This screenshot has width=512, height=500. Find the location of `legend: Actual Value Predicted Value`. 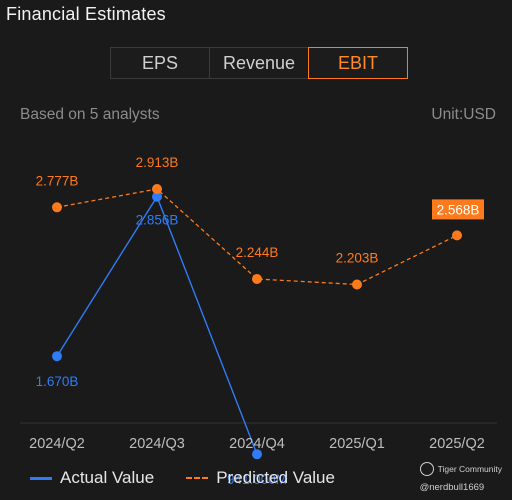

legend: Actual Value Predicted Value is located at coordinates (198, 478).